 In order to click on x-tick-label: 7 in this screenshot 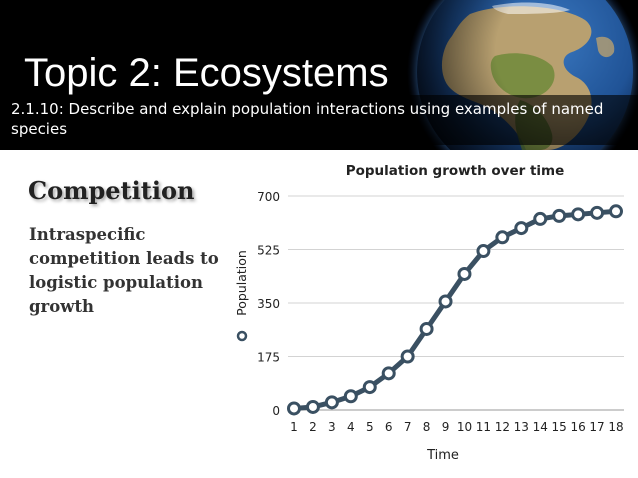, I will do `click(408, 427)`.